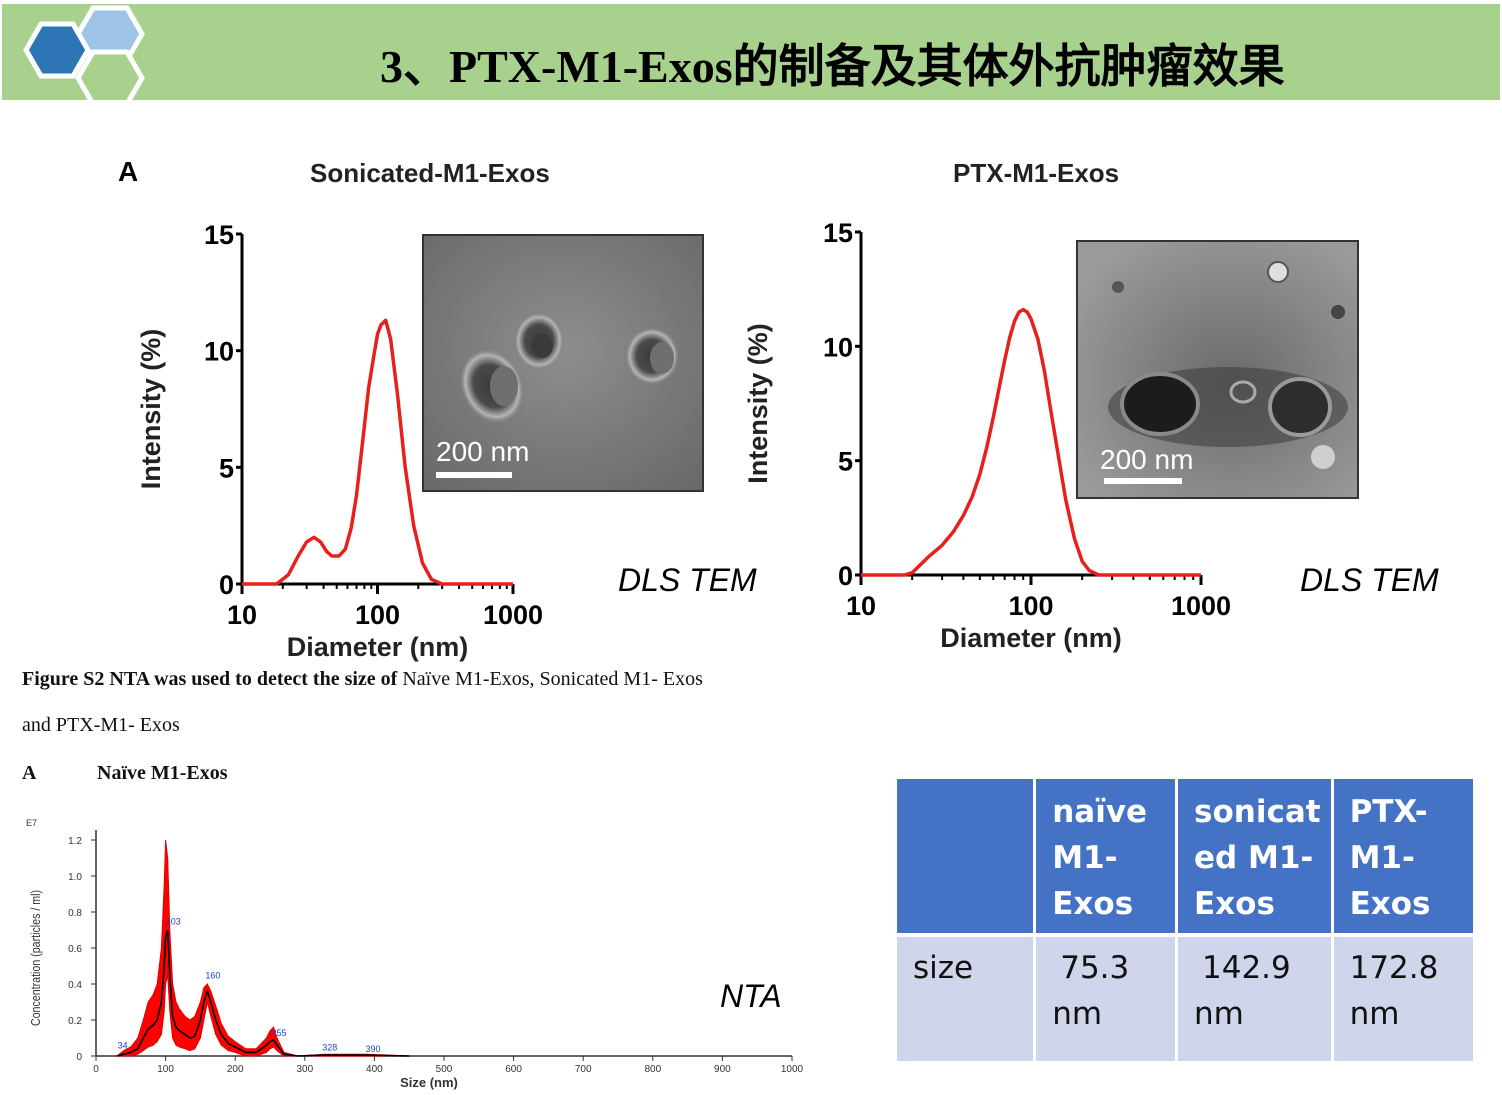 The image size is (1502, 1095). Describe the element at coordinates (75, 949) in the screenshot. I see `nta-y-tick-label: 0.6` at that location.